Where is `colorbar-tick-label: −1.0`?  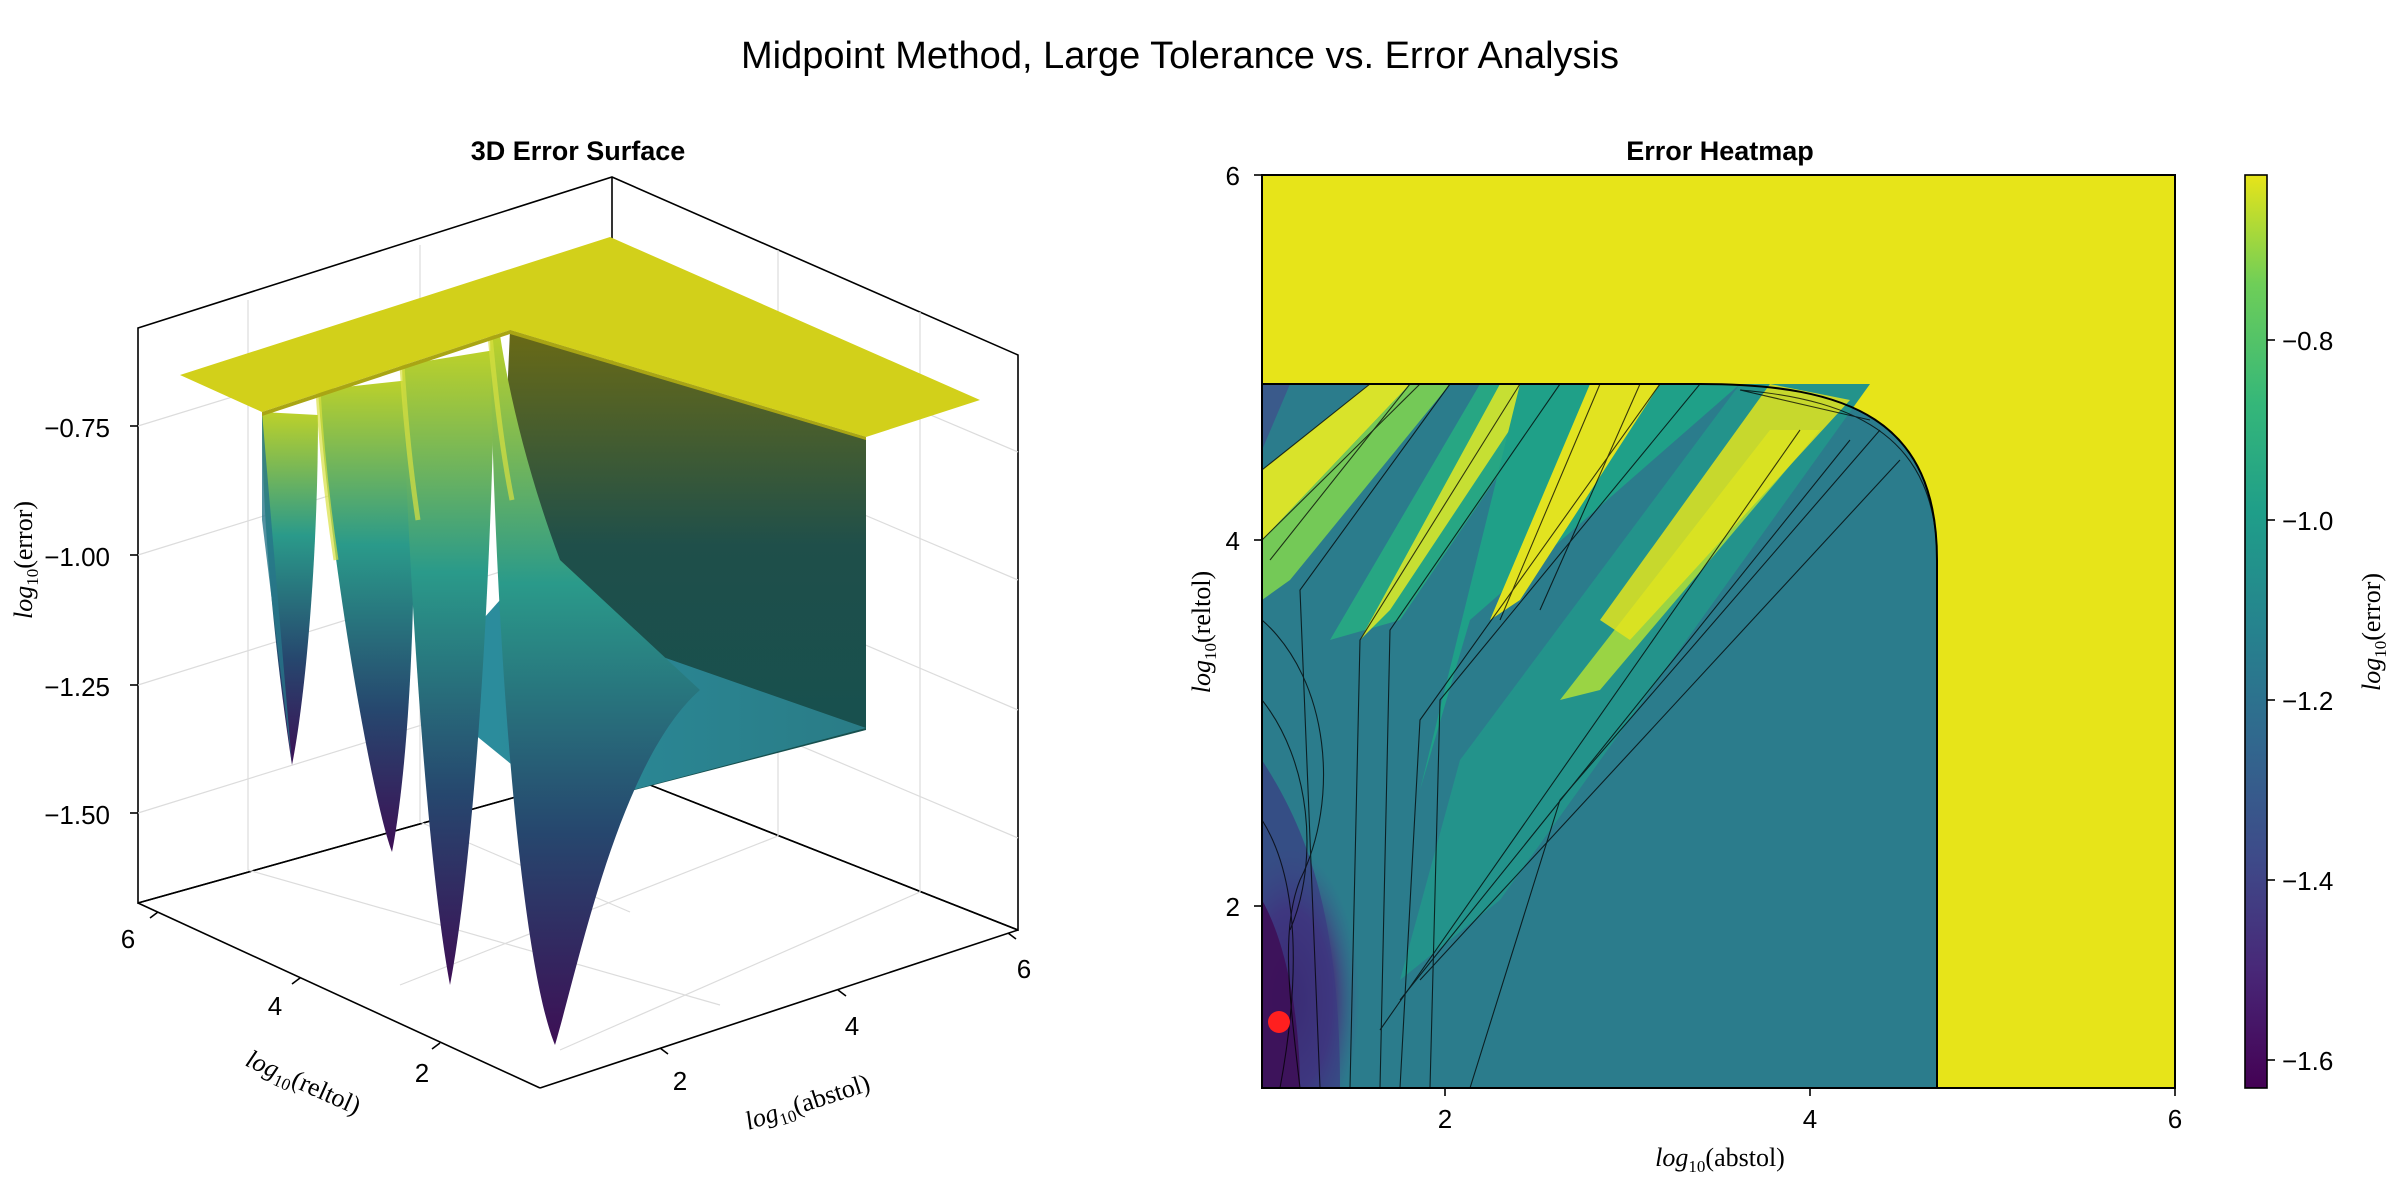 colorbar-tick-label: −1.0 is located at coordinates (2307, 521).